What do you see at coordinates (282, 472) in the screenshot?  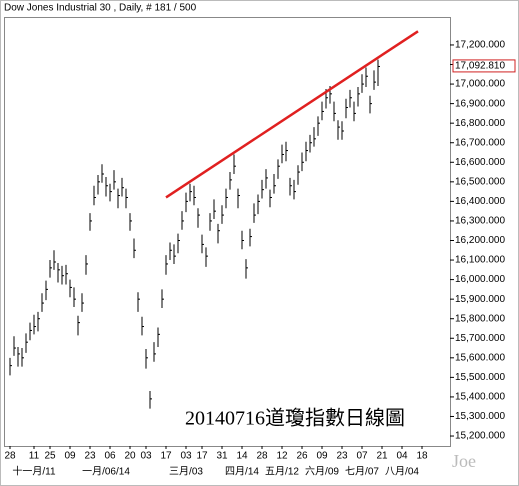 I see `x-tick-label-month: 五月/12` at bounding box center [282, 472].